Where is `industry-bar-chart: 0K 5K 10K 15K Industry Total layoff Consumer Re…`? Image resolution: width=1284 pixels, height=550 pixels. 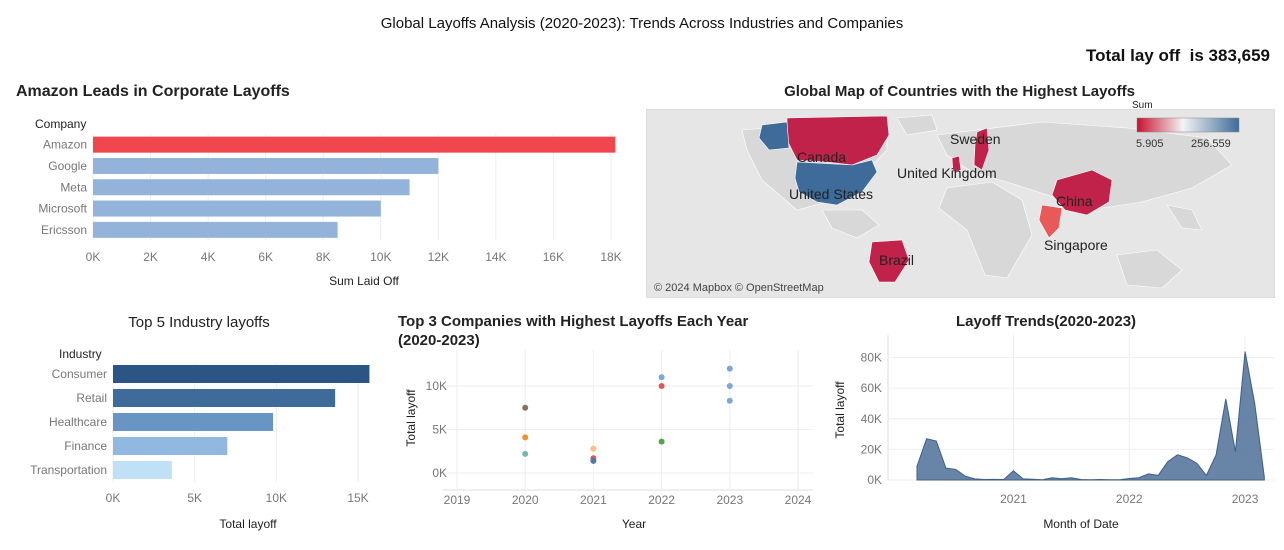 industry-bar-chart: 0K 5K 10K 15K Industry Total layoff Consumer Re… is located at coordinates (197, 440).